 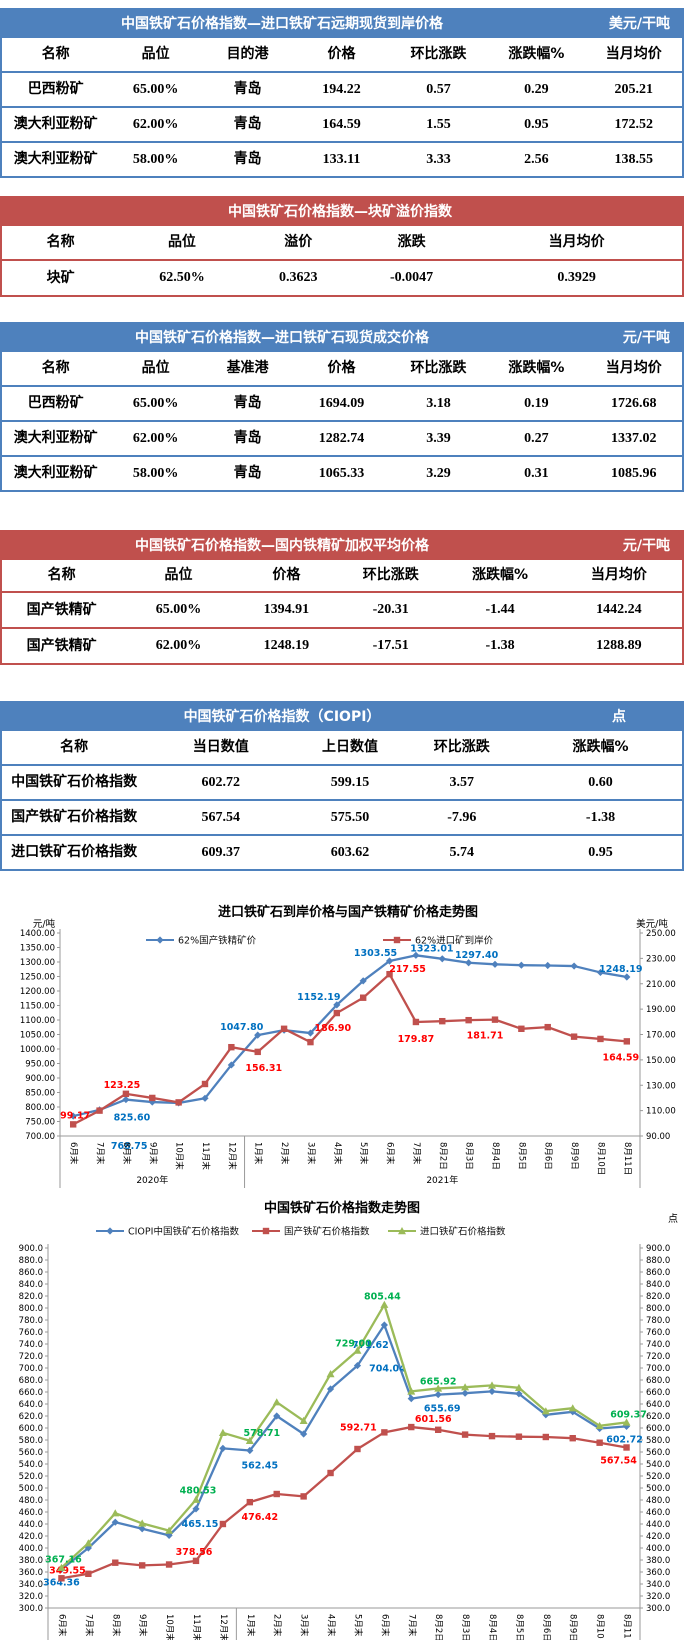 What do you see at coordinates (661, 959) in the screenshot?
I see `y-axis-tick-label: 230.00` at bounding box center [661, 959].